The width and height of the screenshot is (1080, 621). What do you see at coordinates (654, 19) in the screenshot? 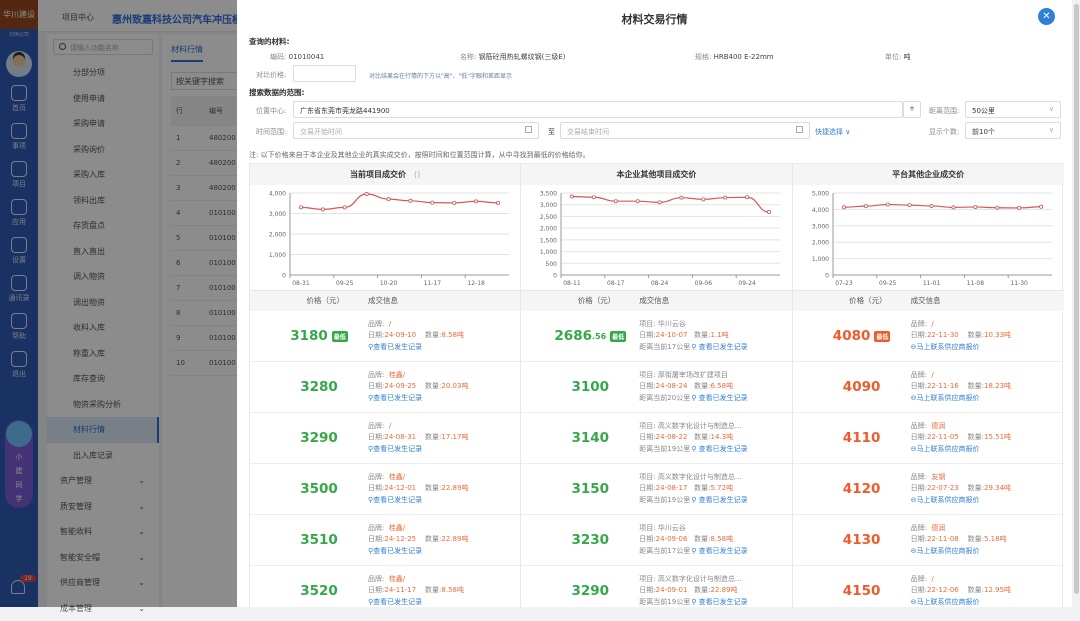
I see `drawer-title: 材料交易行情` at bounding box center [654, 19].